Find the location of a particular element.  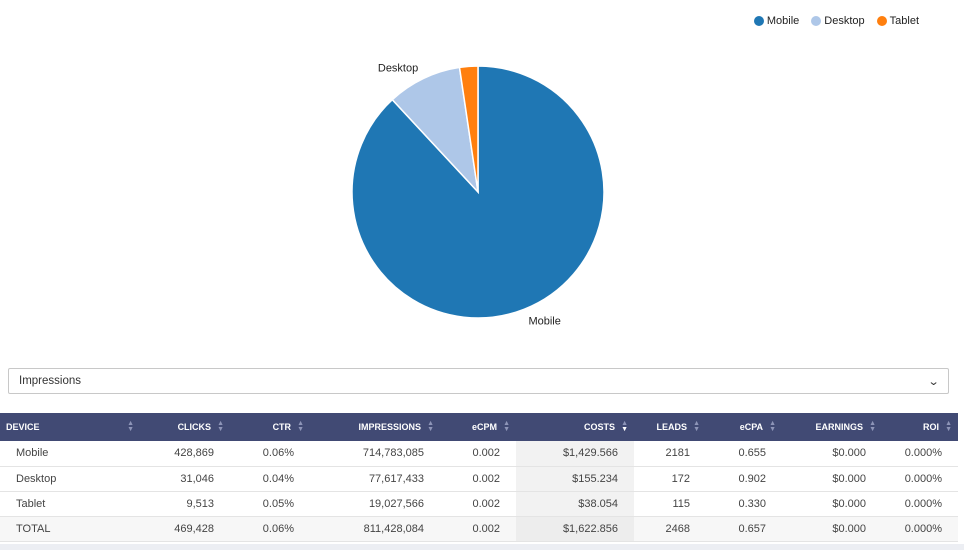

cell-impressions: 714,783,085 is located at coordinates (375, 454).